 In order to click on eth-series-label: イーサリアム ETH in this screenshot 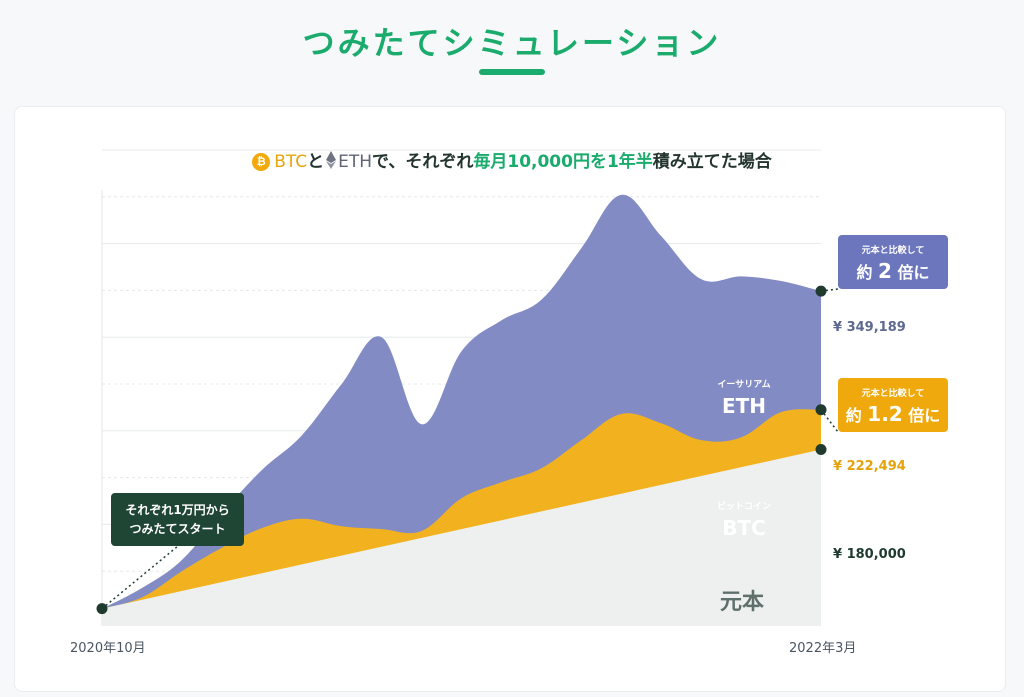, I will do `click(744, 397)`.